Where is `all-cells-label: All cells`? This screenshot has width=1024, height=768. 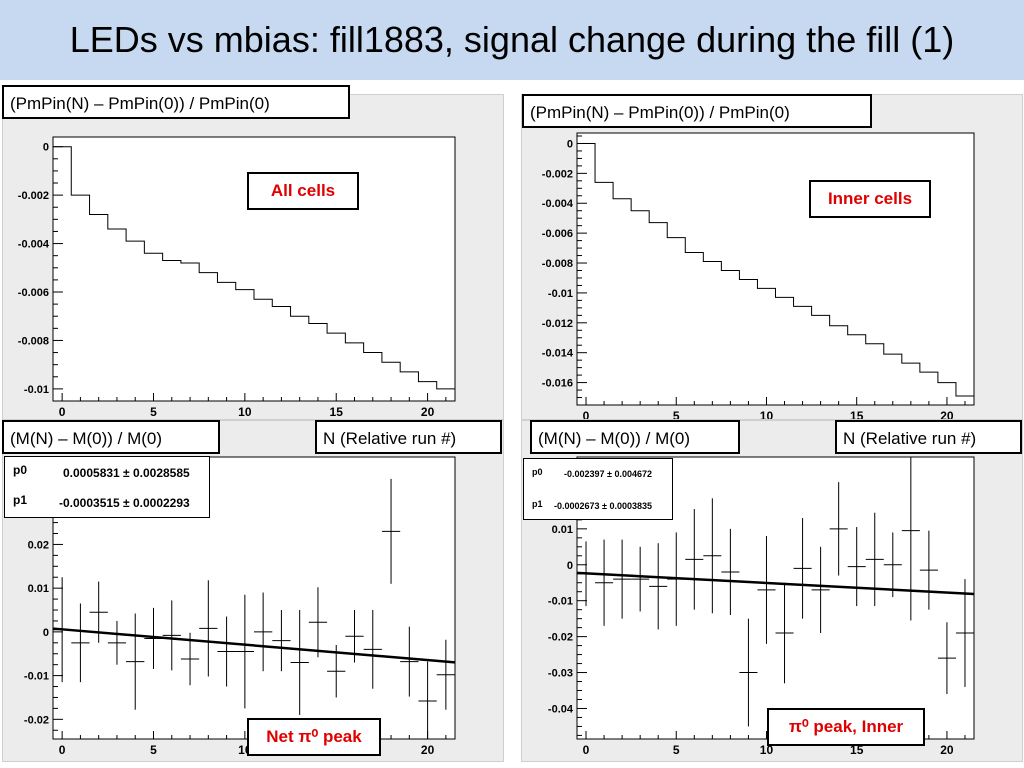
all-cells-label: All cells is located at coordinates (303, 191).